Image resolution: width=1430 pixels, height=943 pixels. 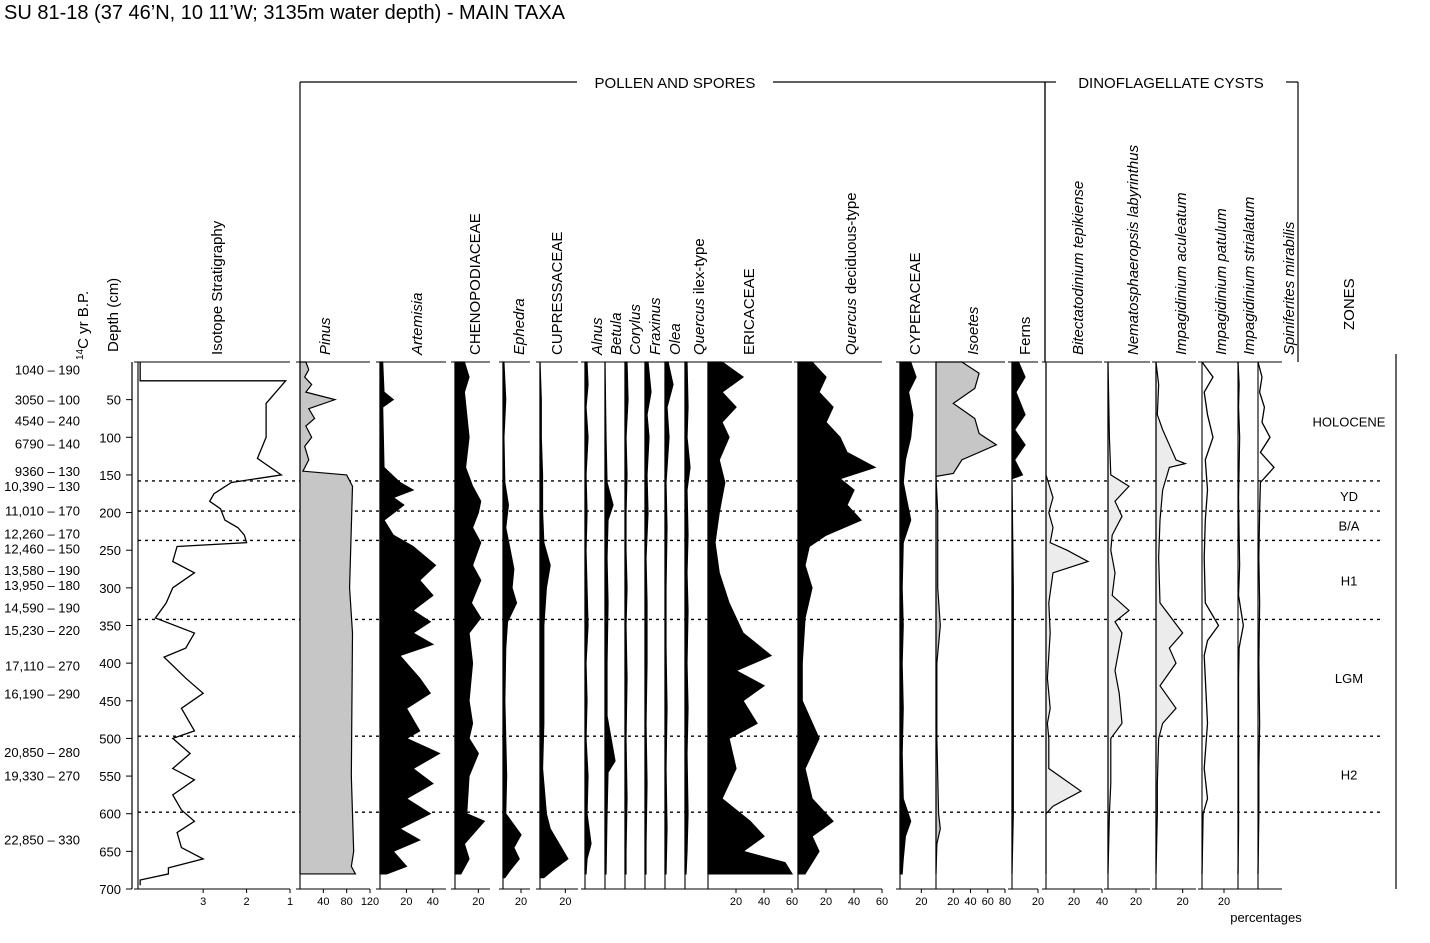 I want to click on depth-tick-label: 500, so click(x=110, y=738).